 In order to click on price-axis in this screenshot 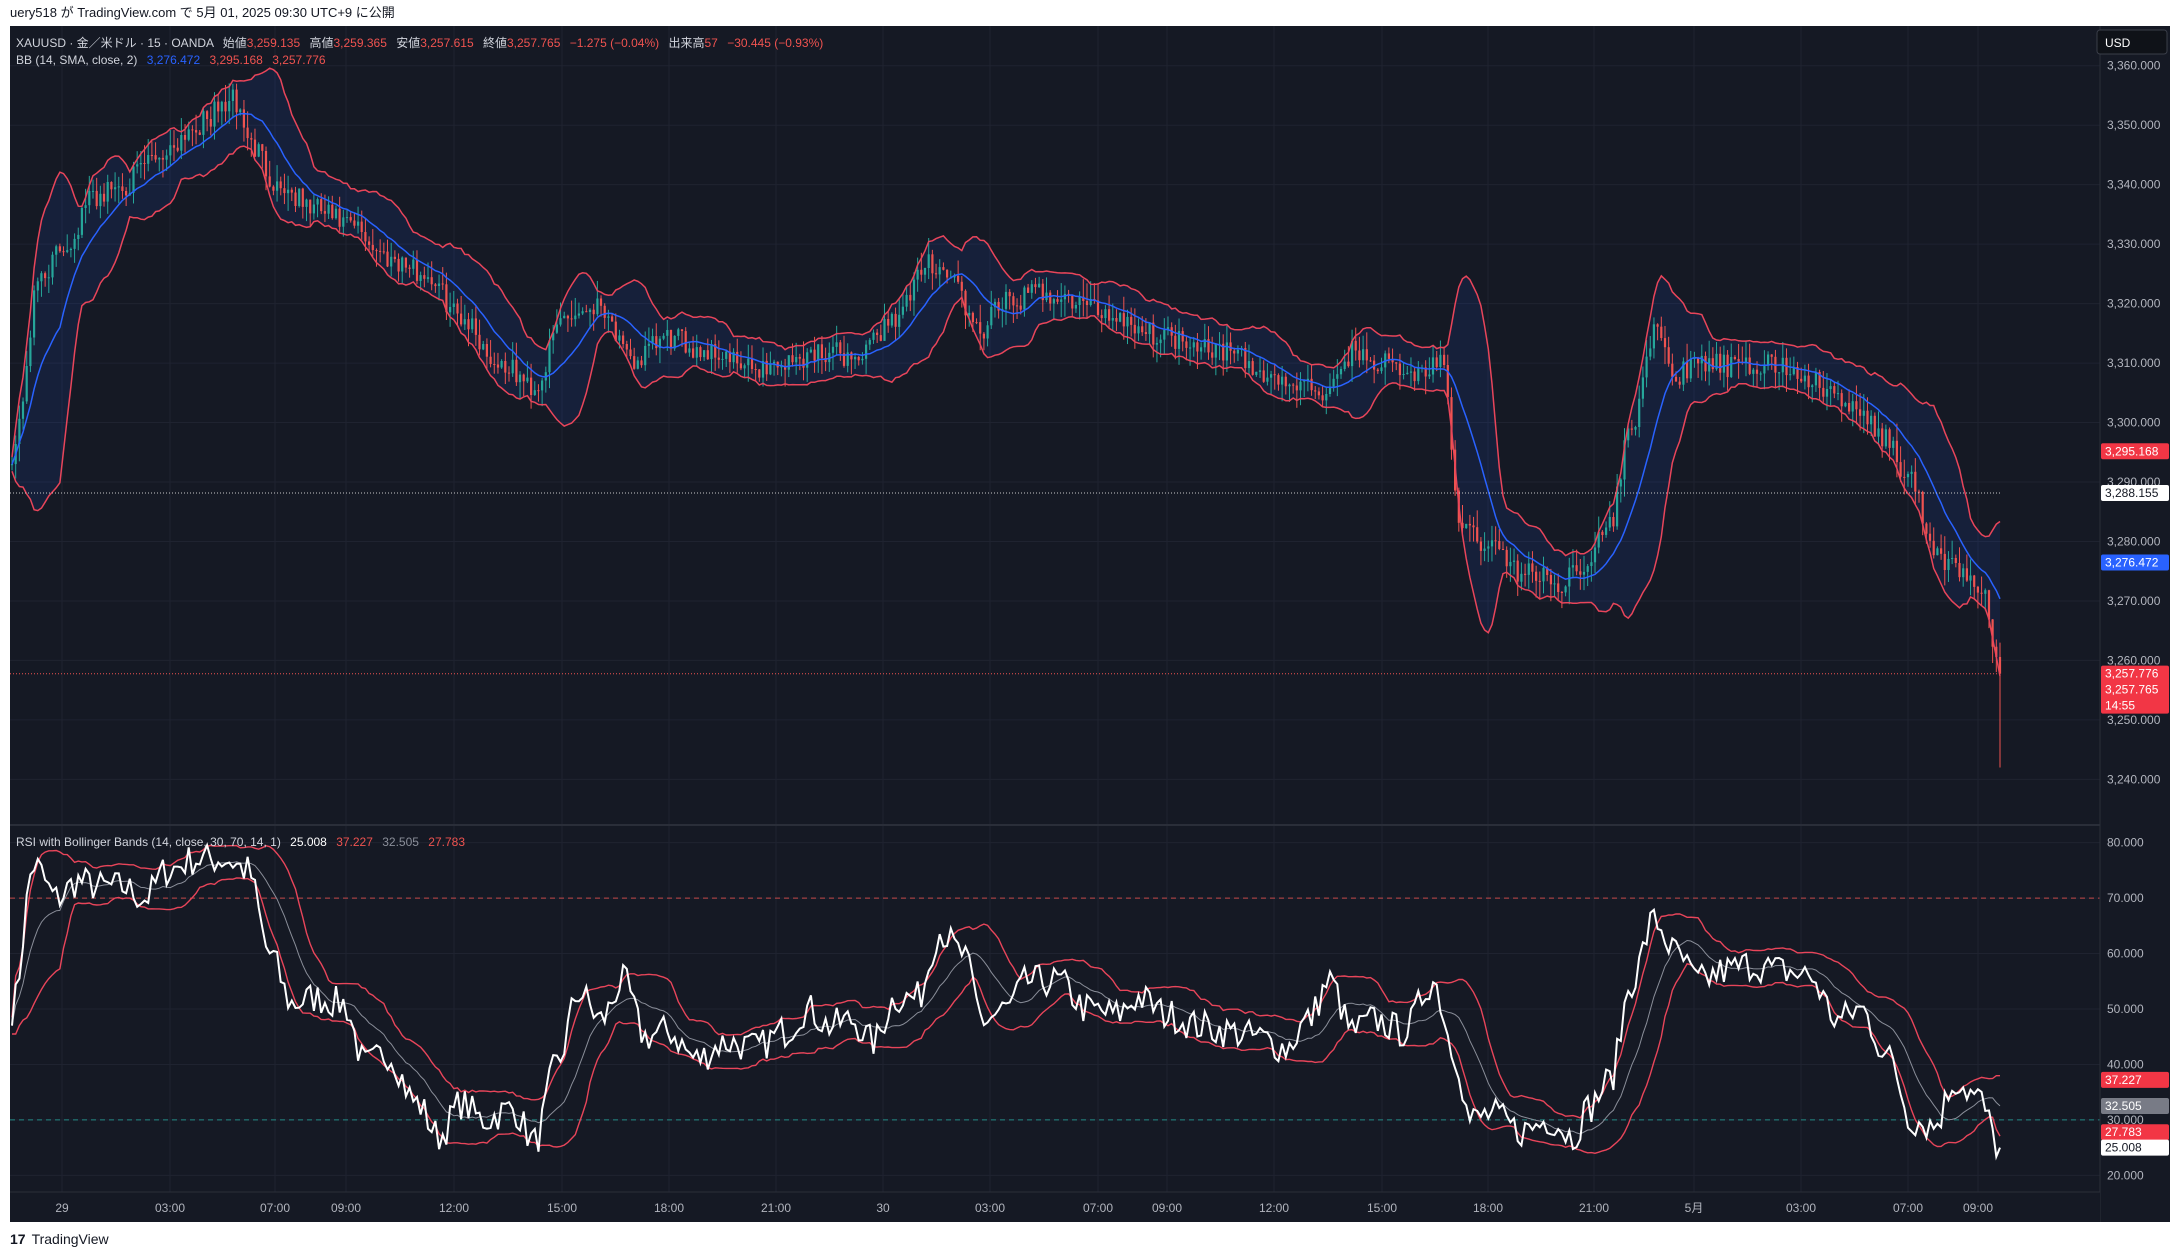, I will do `click(2135, 624)`.